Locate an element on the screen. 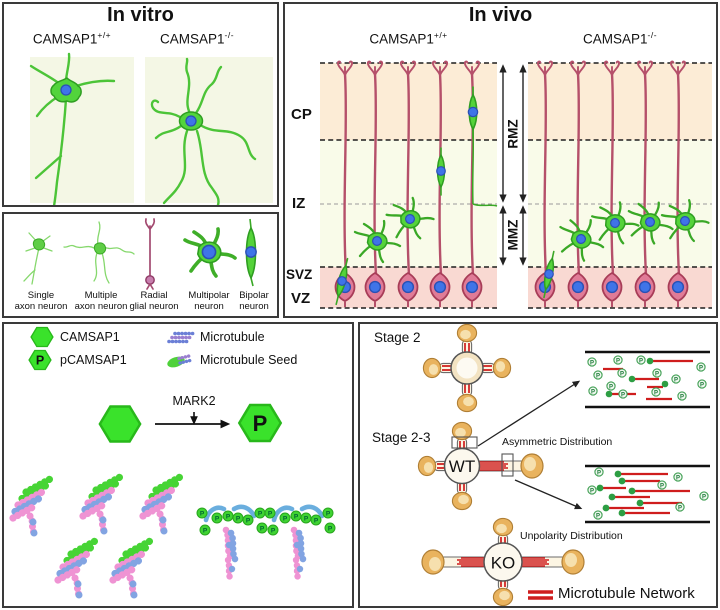 The width and height of the screenshot is (720, 610). neuron-type-label: Bipolar neuron is located at coordinates (254, 301).